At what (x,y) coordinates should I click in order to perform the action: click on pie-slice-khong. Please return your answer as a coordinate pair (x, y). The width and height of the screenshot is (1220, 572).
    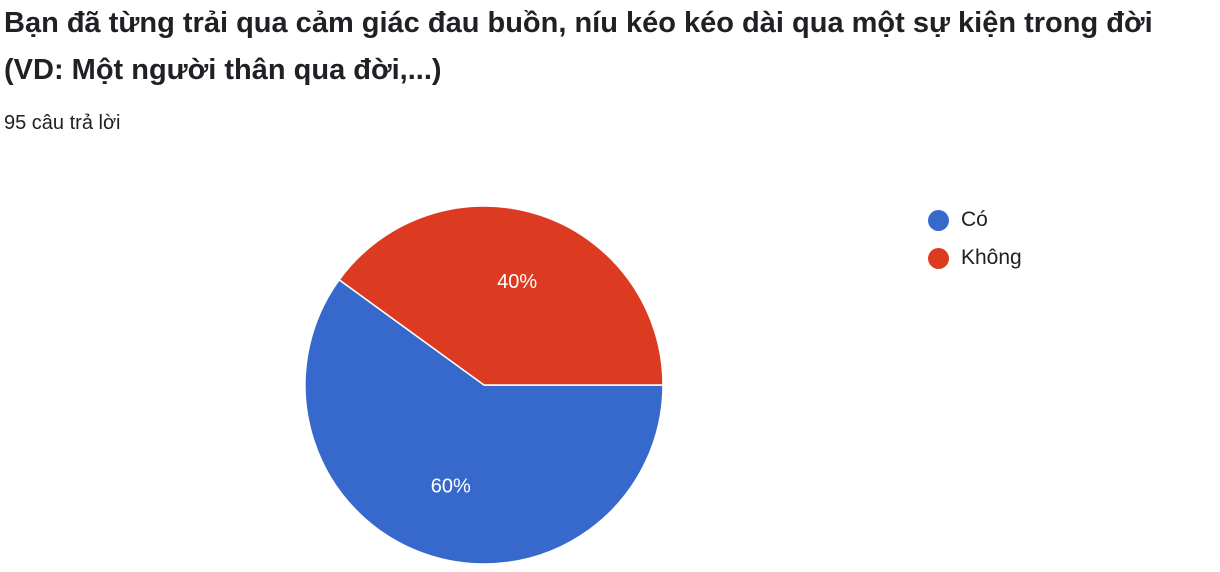
    Looking at the image, I should click on (501, 295).